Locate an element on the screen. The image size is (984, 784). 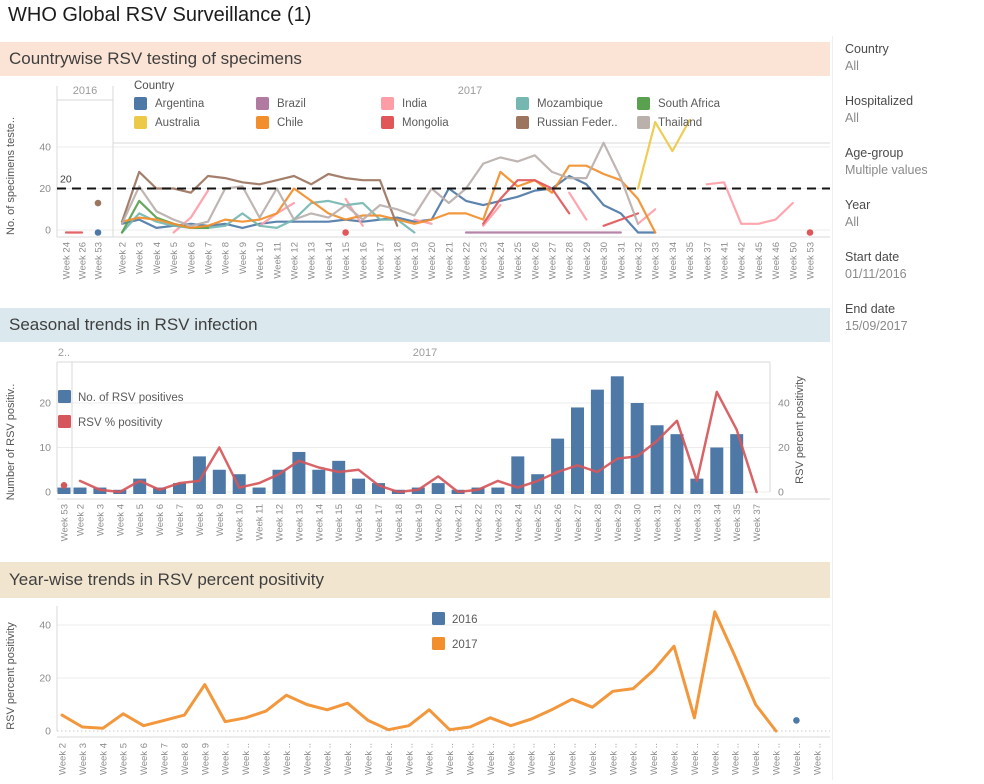
thailand-line is located at coordinates (380, 184).